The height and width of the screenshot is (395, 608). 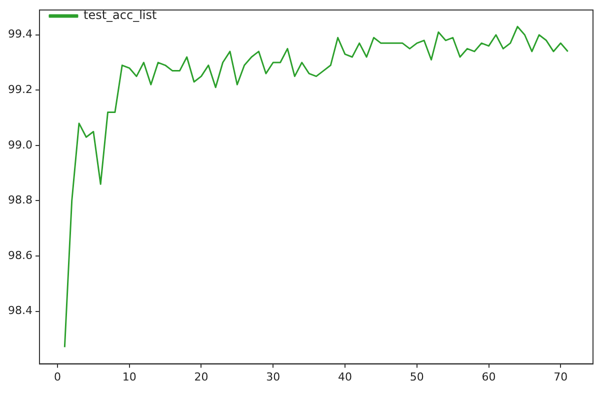 I want to click on legend-label: test_acc_list, so click(x=120, y=15).